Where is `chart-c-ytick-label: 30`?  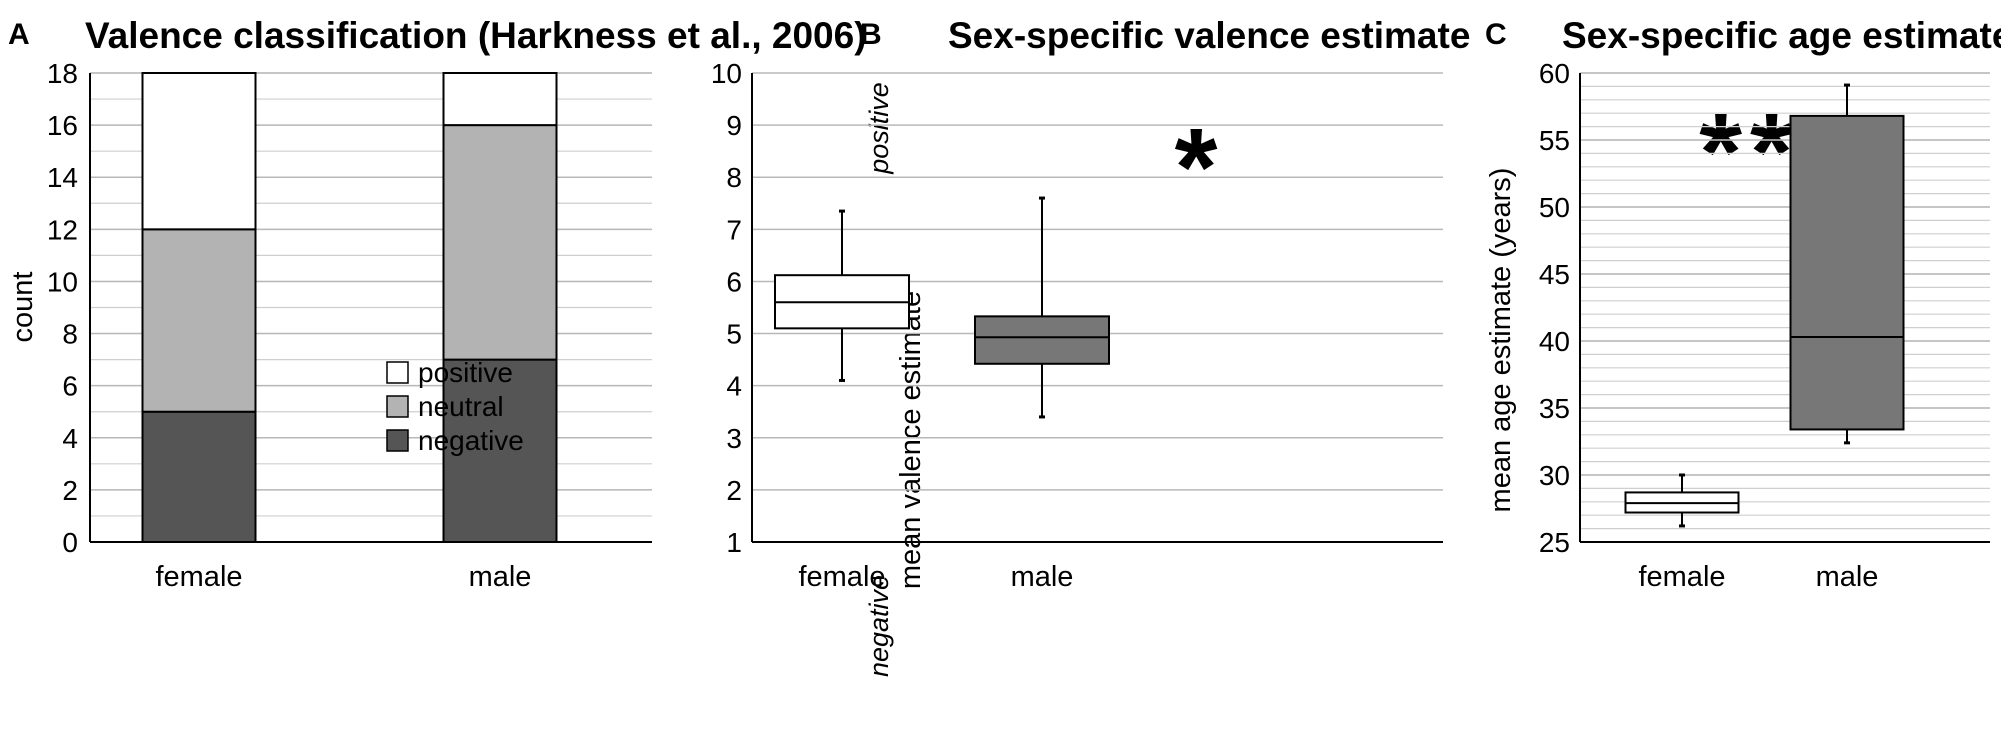
chart-c-ytick-label: 30 is located at coordinates (1554, 475).